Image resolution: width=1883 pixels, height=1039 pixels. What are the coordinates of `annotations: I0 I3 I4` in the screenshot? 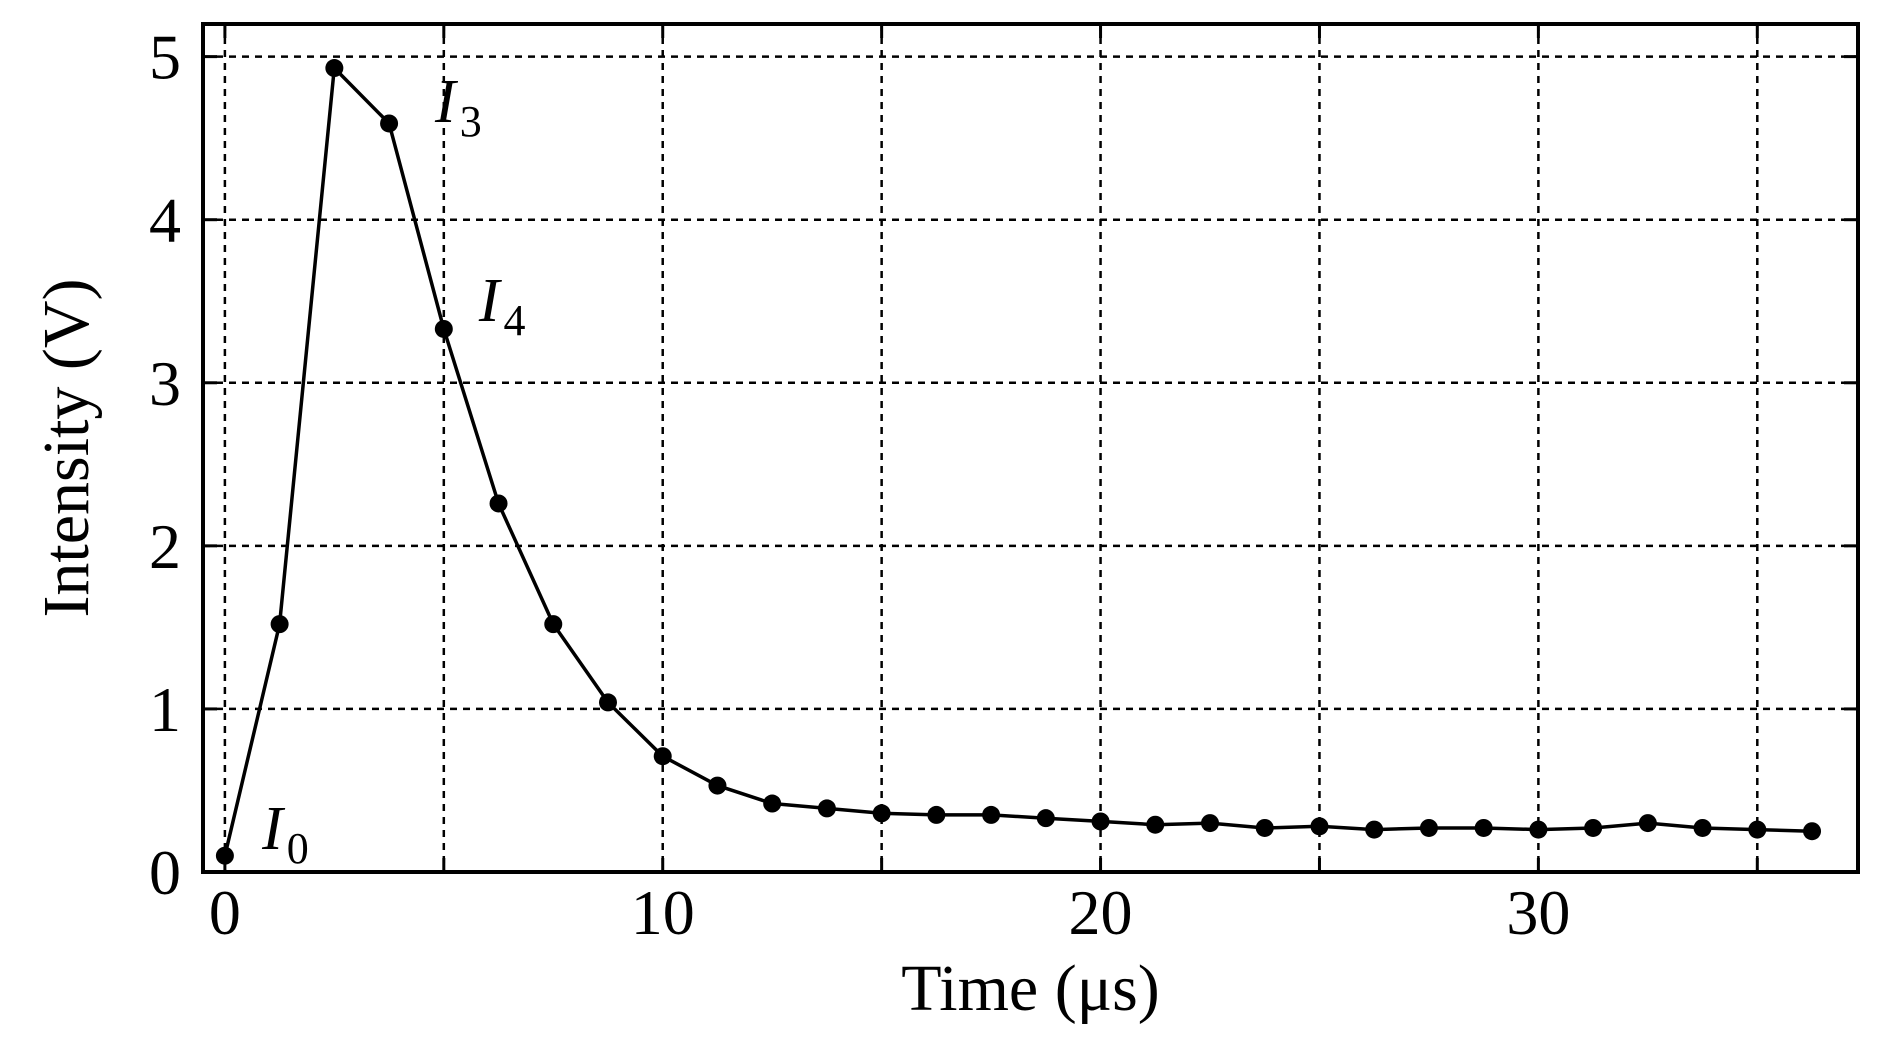 It's located at (393, 470).